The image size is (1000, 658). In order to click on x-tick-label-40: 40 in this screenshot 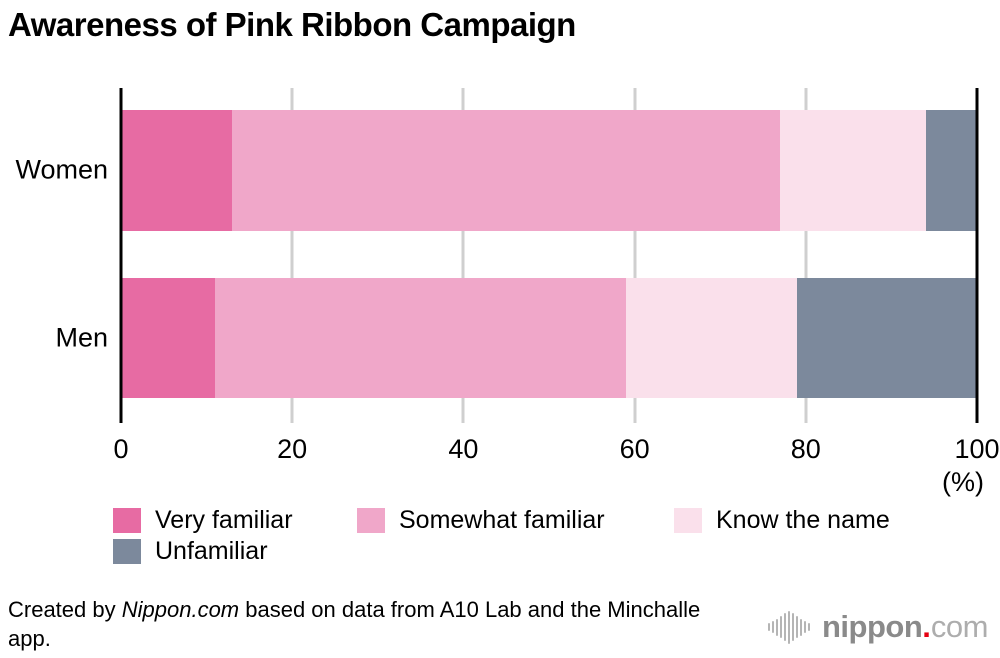, I will do `click(463, 449)`.